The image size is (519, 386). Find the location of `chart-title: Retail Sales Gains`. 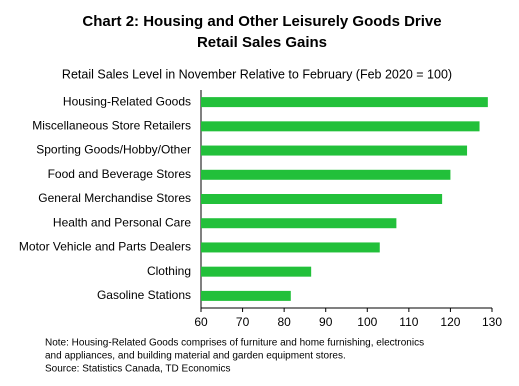

chart-title: Retail Sales Gains is located at coordinates (262, 42).